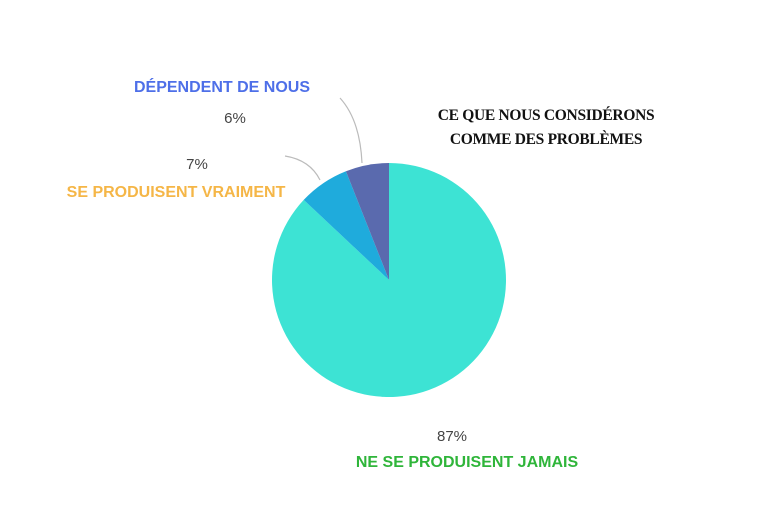 The image size is (768, 518). What do you see at coordinates (222, 86) in the screenshot?
I see `category-label: DÉPENDENT DE NOUS` at bounding box center [222, 86].